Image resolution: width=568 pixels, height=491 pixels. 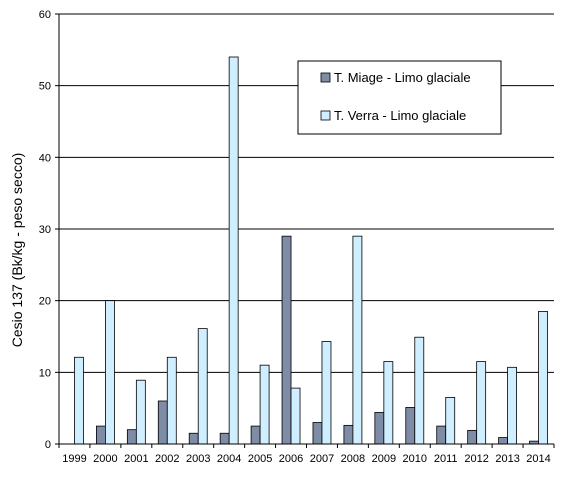 What do you see at coordinates (193, 438) in the screenshot?
I see `bar-miage-2003` at bounding box center [193, 438].